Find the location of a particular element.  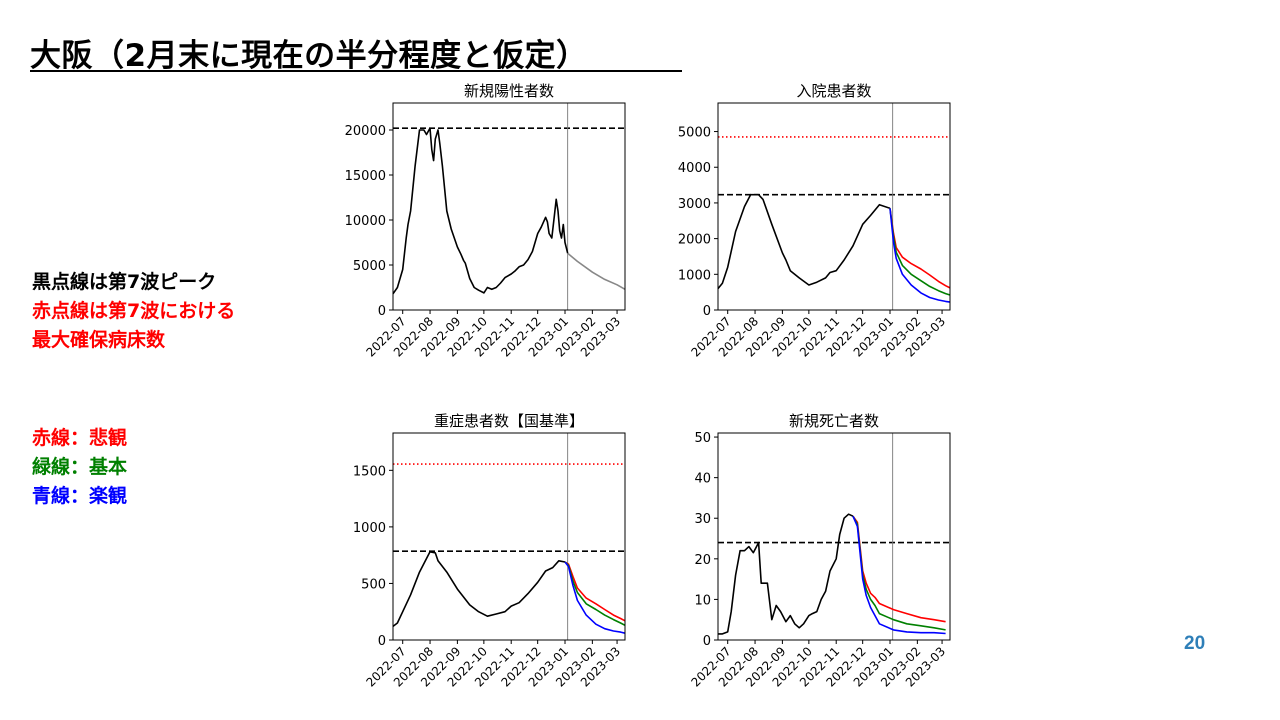

y-tick-label: 20000 is located at coordinates (365, 131).